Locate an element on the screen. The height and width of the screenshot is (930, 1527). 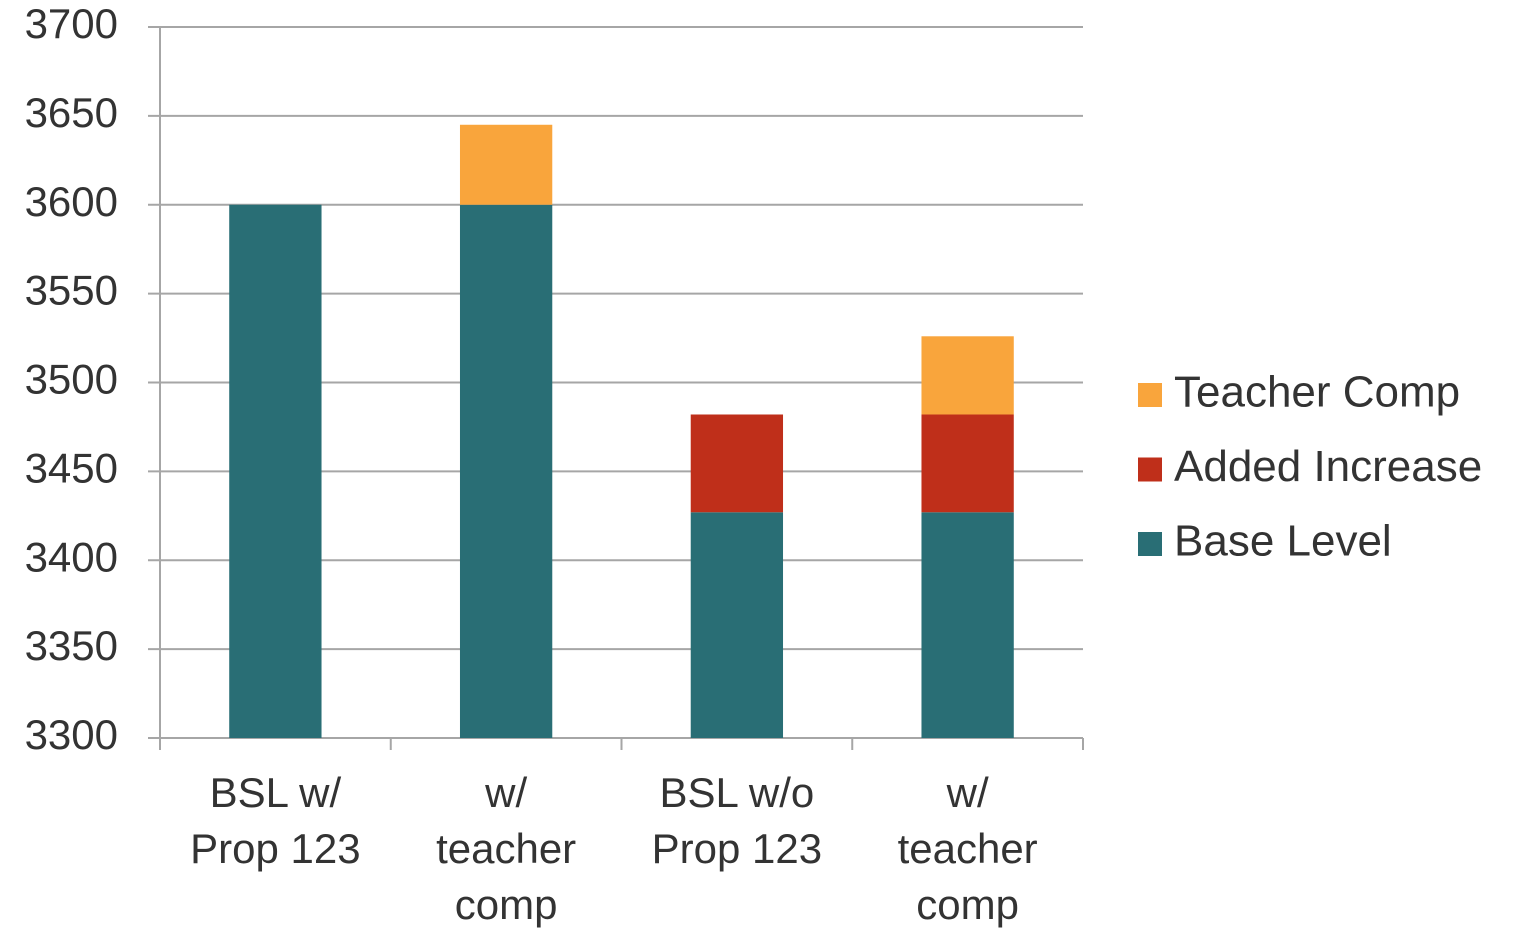
y-tick-label: 3300 is located at coordinates (71, 734).